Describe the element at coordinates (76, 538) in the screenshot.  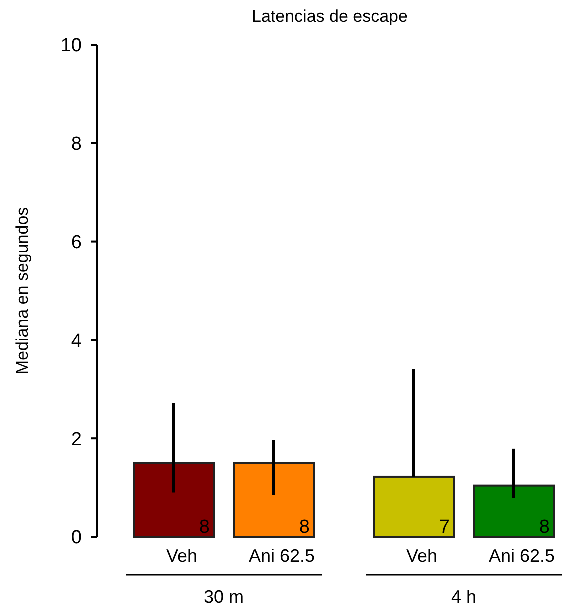
I see `y-tick-label: 0` at that location.